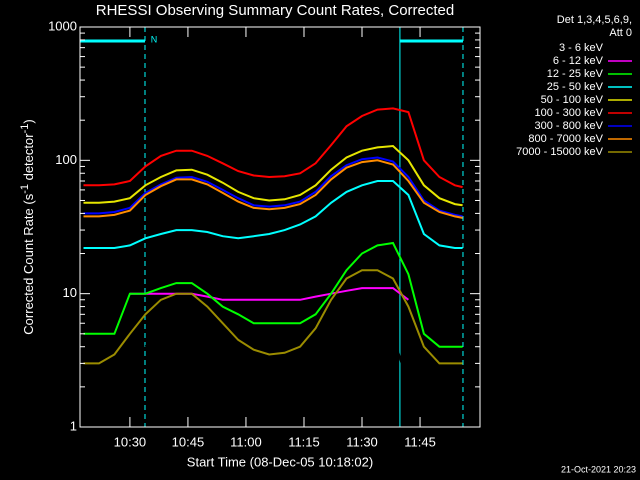 The width and height of the screenshot is (640, 480). Describe the element at coordinates (28, 121) in the screenshot. I see `y-label-part: )` at that location.